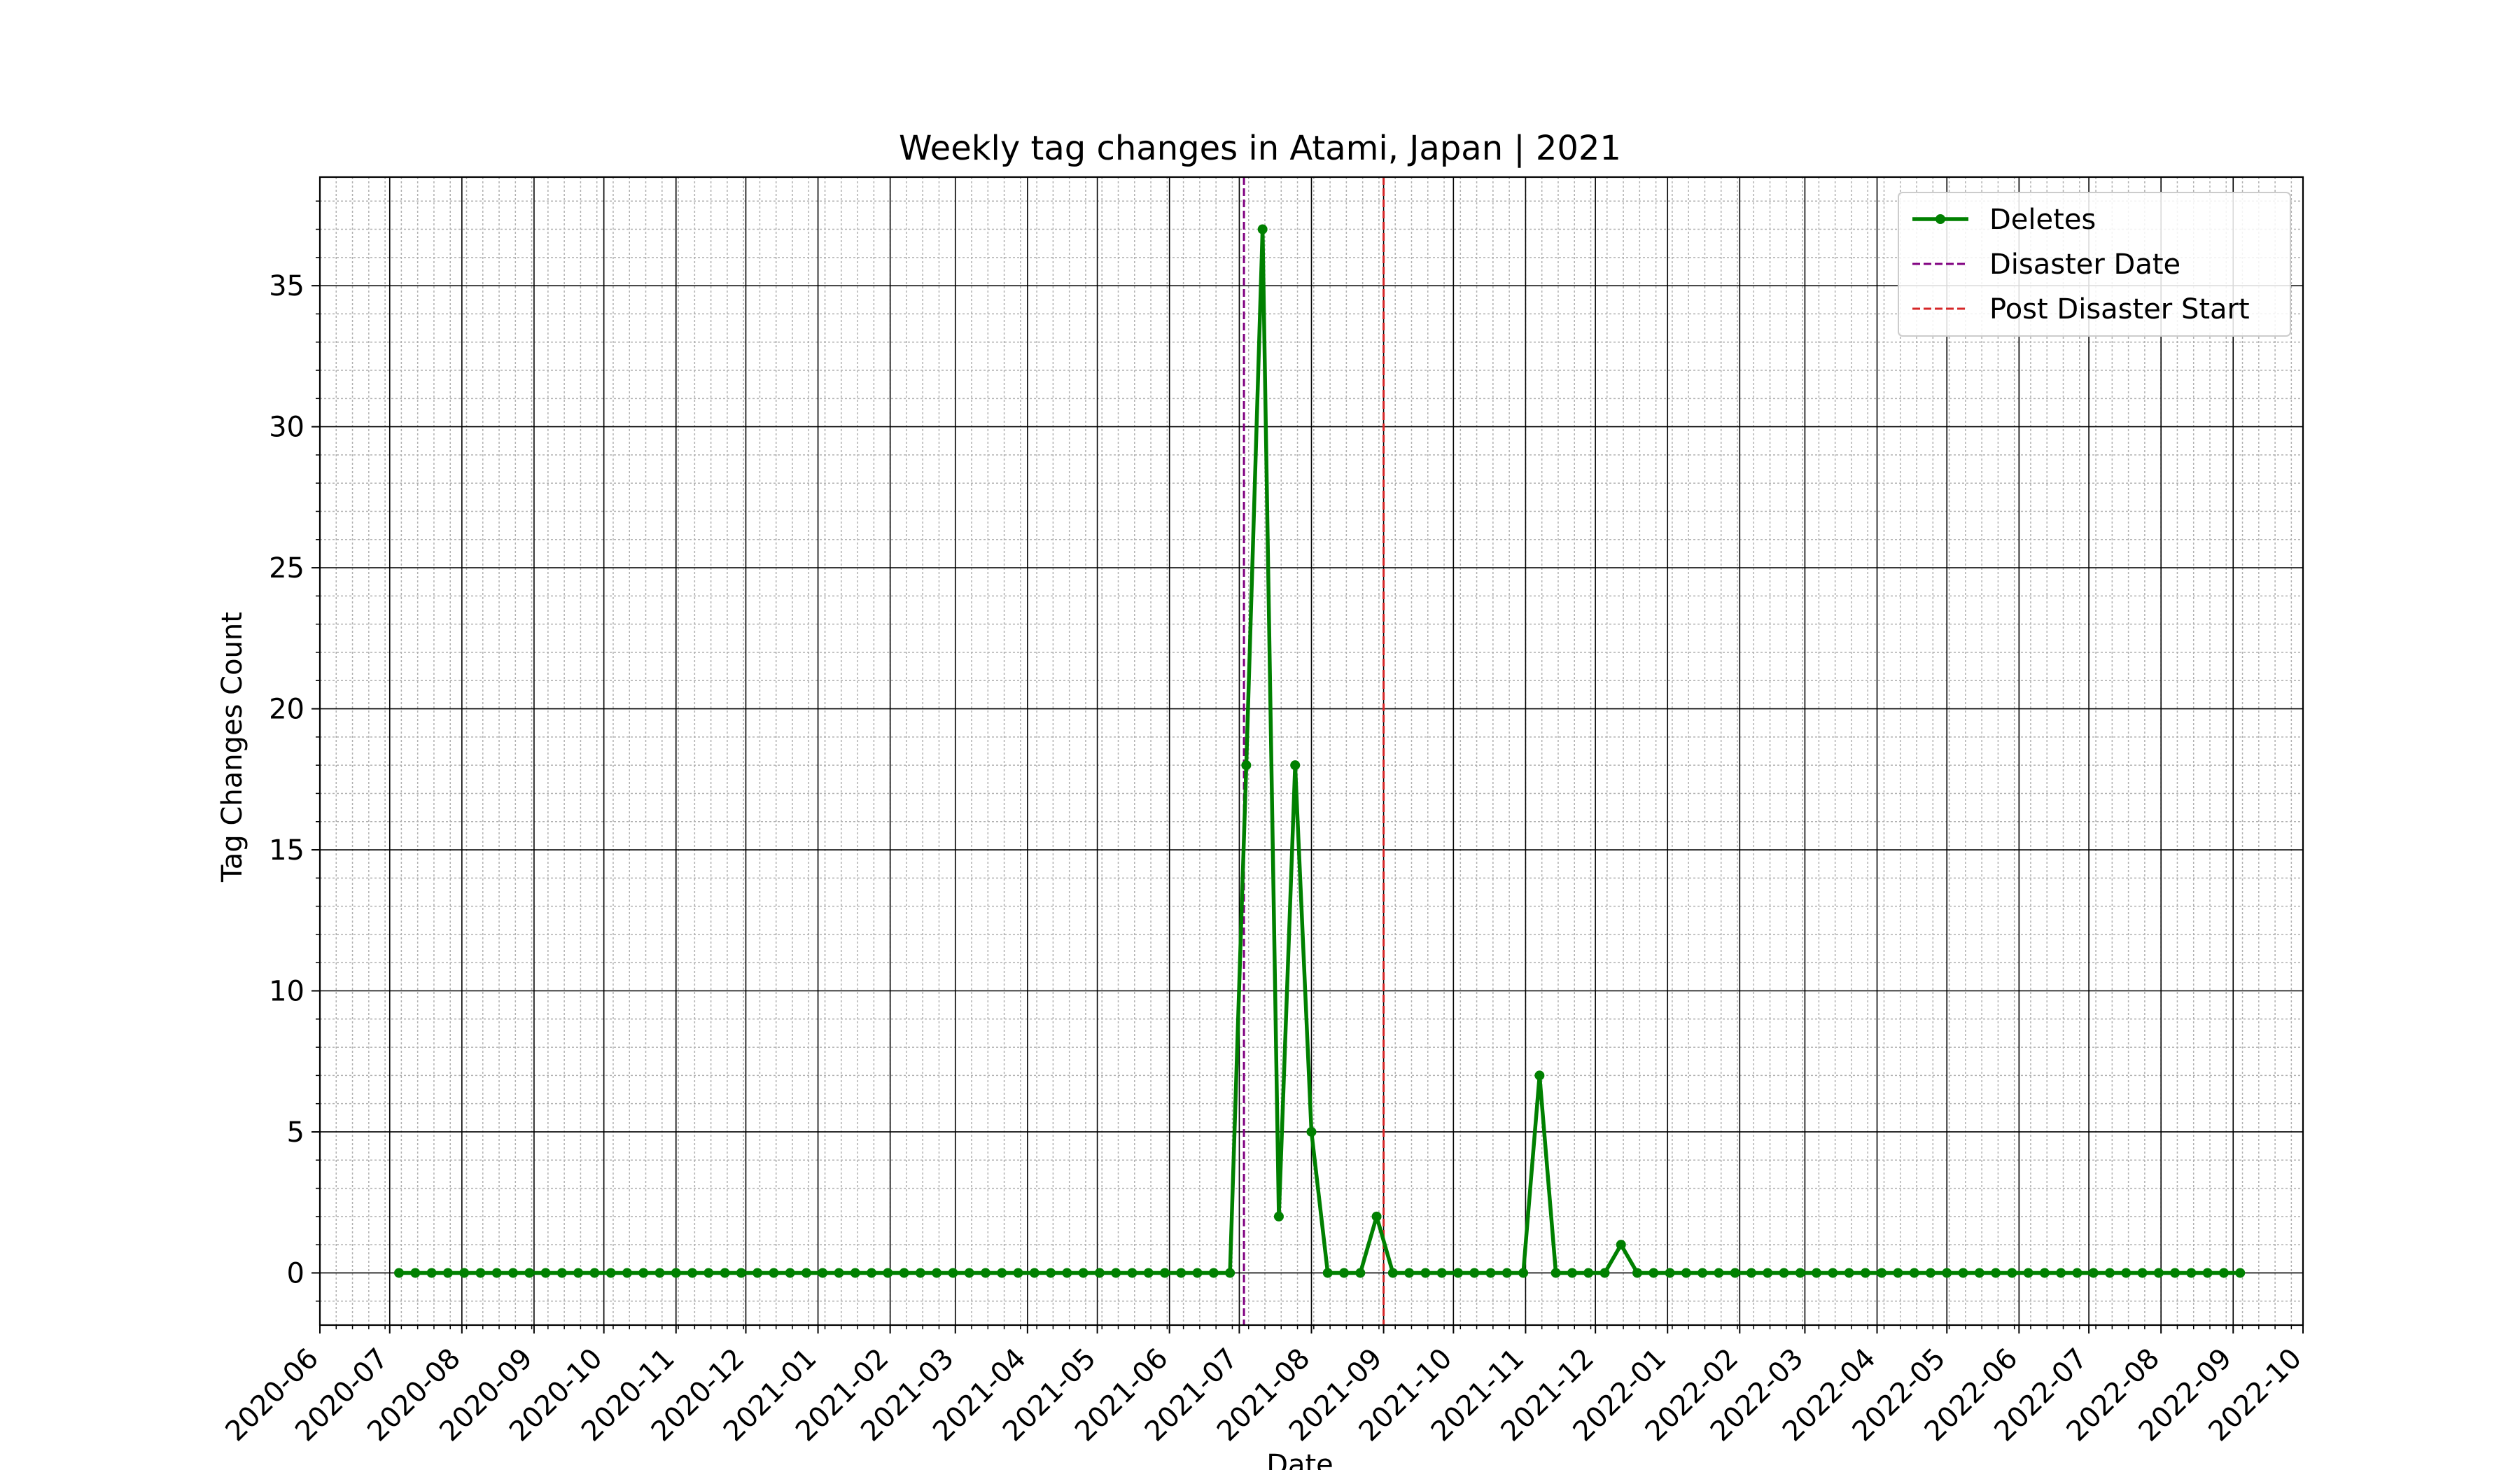 The width and height of the screenshot is (2520, 1470). Describe the element at coordinates (2042, 220) in the screenshot. I see `legend-label: Deletes` at that location.